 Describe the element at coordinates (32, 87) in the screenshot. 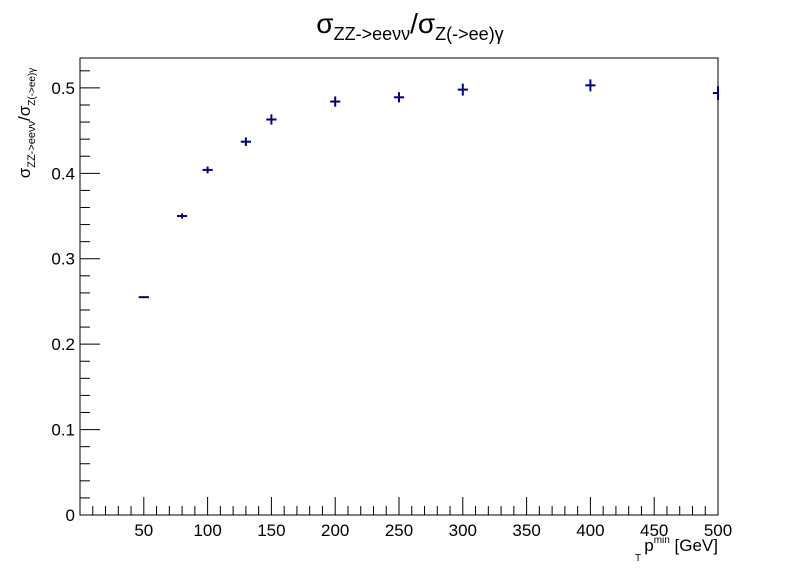

I see `ylabel-den-subscript: Z(->ee)γ` at that location.